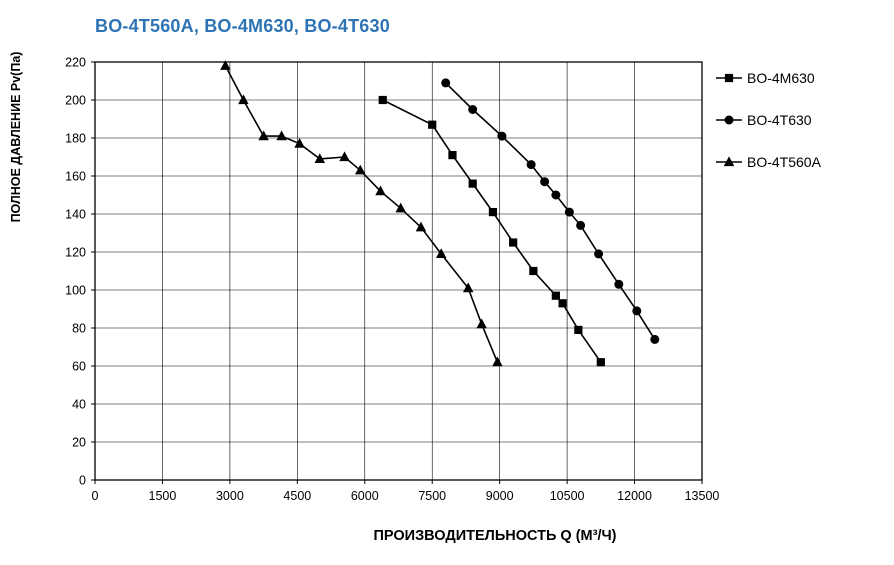 This screenshot has width=894, height=565. Describe the element at coordinates (432, 496) in the screenshot. I see `x-tick-label: 7500` at that location.